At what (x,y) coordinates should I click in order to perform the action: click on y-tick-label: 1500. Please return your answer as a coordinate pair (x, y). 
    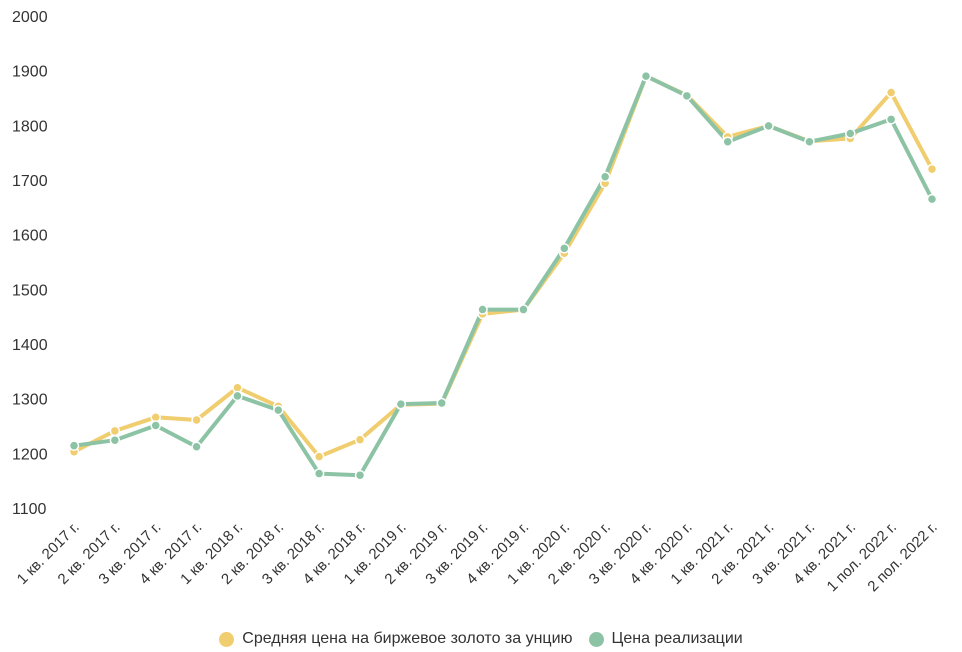
    Looking at the image, I should click on (30, 290).